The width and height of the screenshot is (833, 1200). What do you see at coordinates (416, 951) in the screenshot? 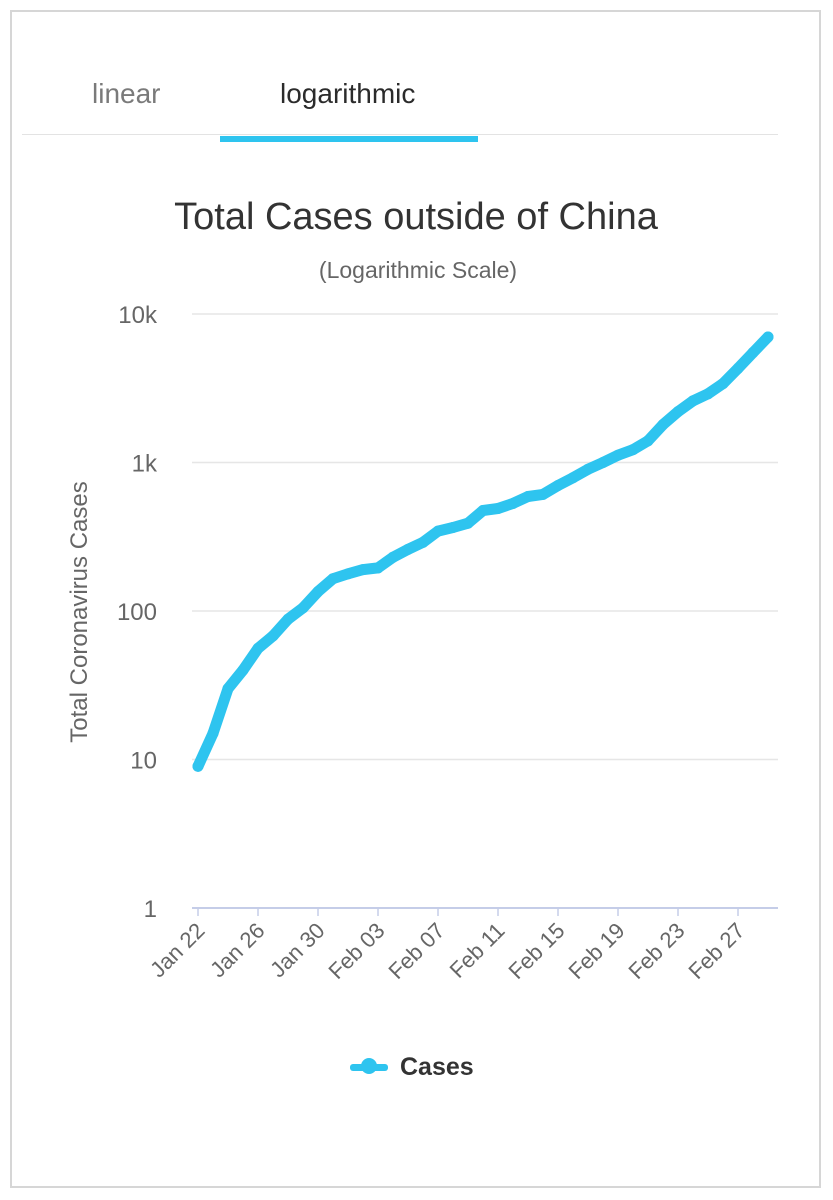
I see `x-tick-label: Feb 07` at bounding box center [416, 951].